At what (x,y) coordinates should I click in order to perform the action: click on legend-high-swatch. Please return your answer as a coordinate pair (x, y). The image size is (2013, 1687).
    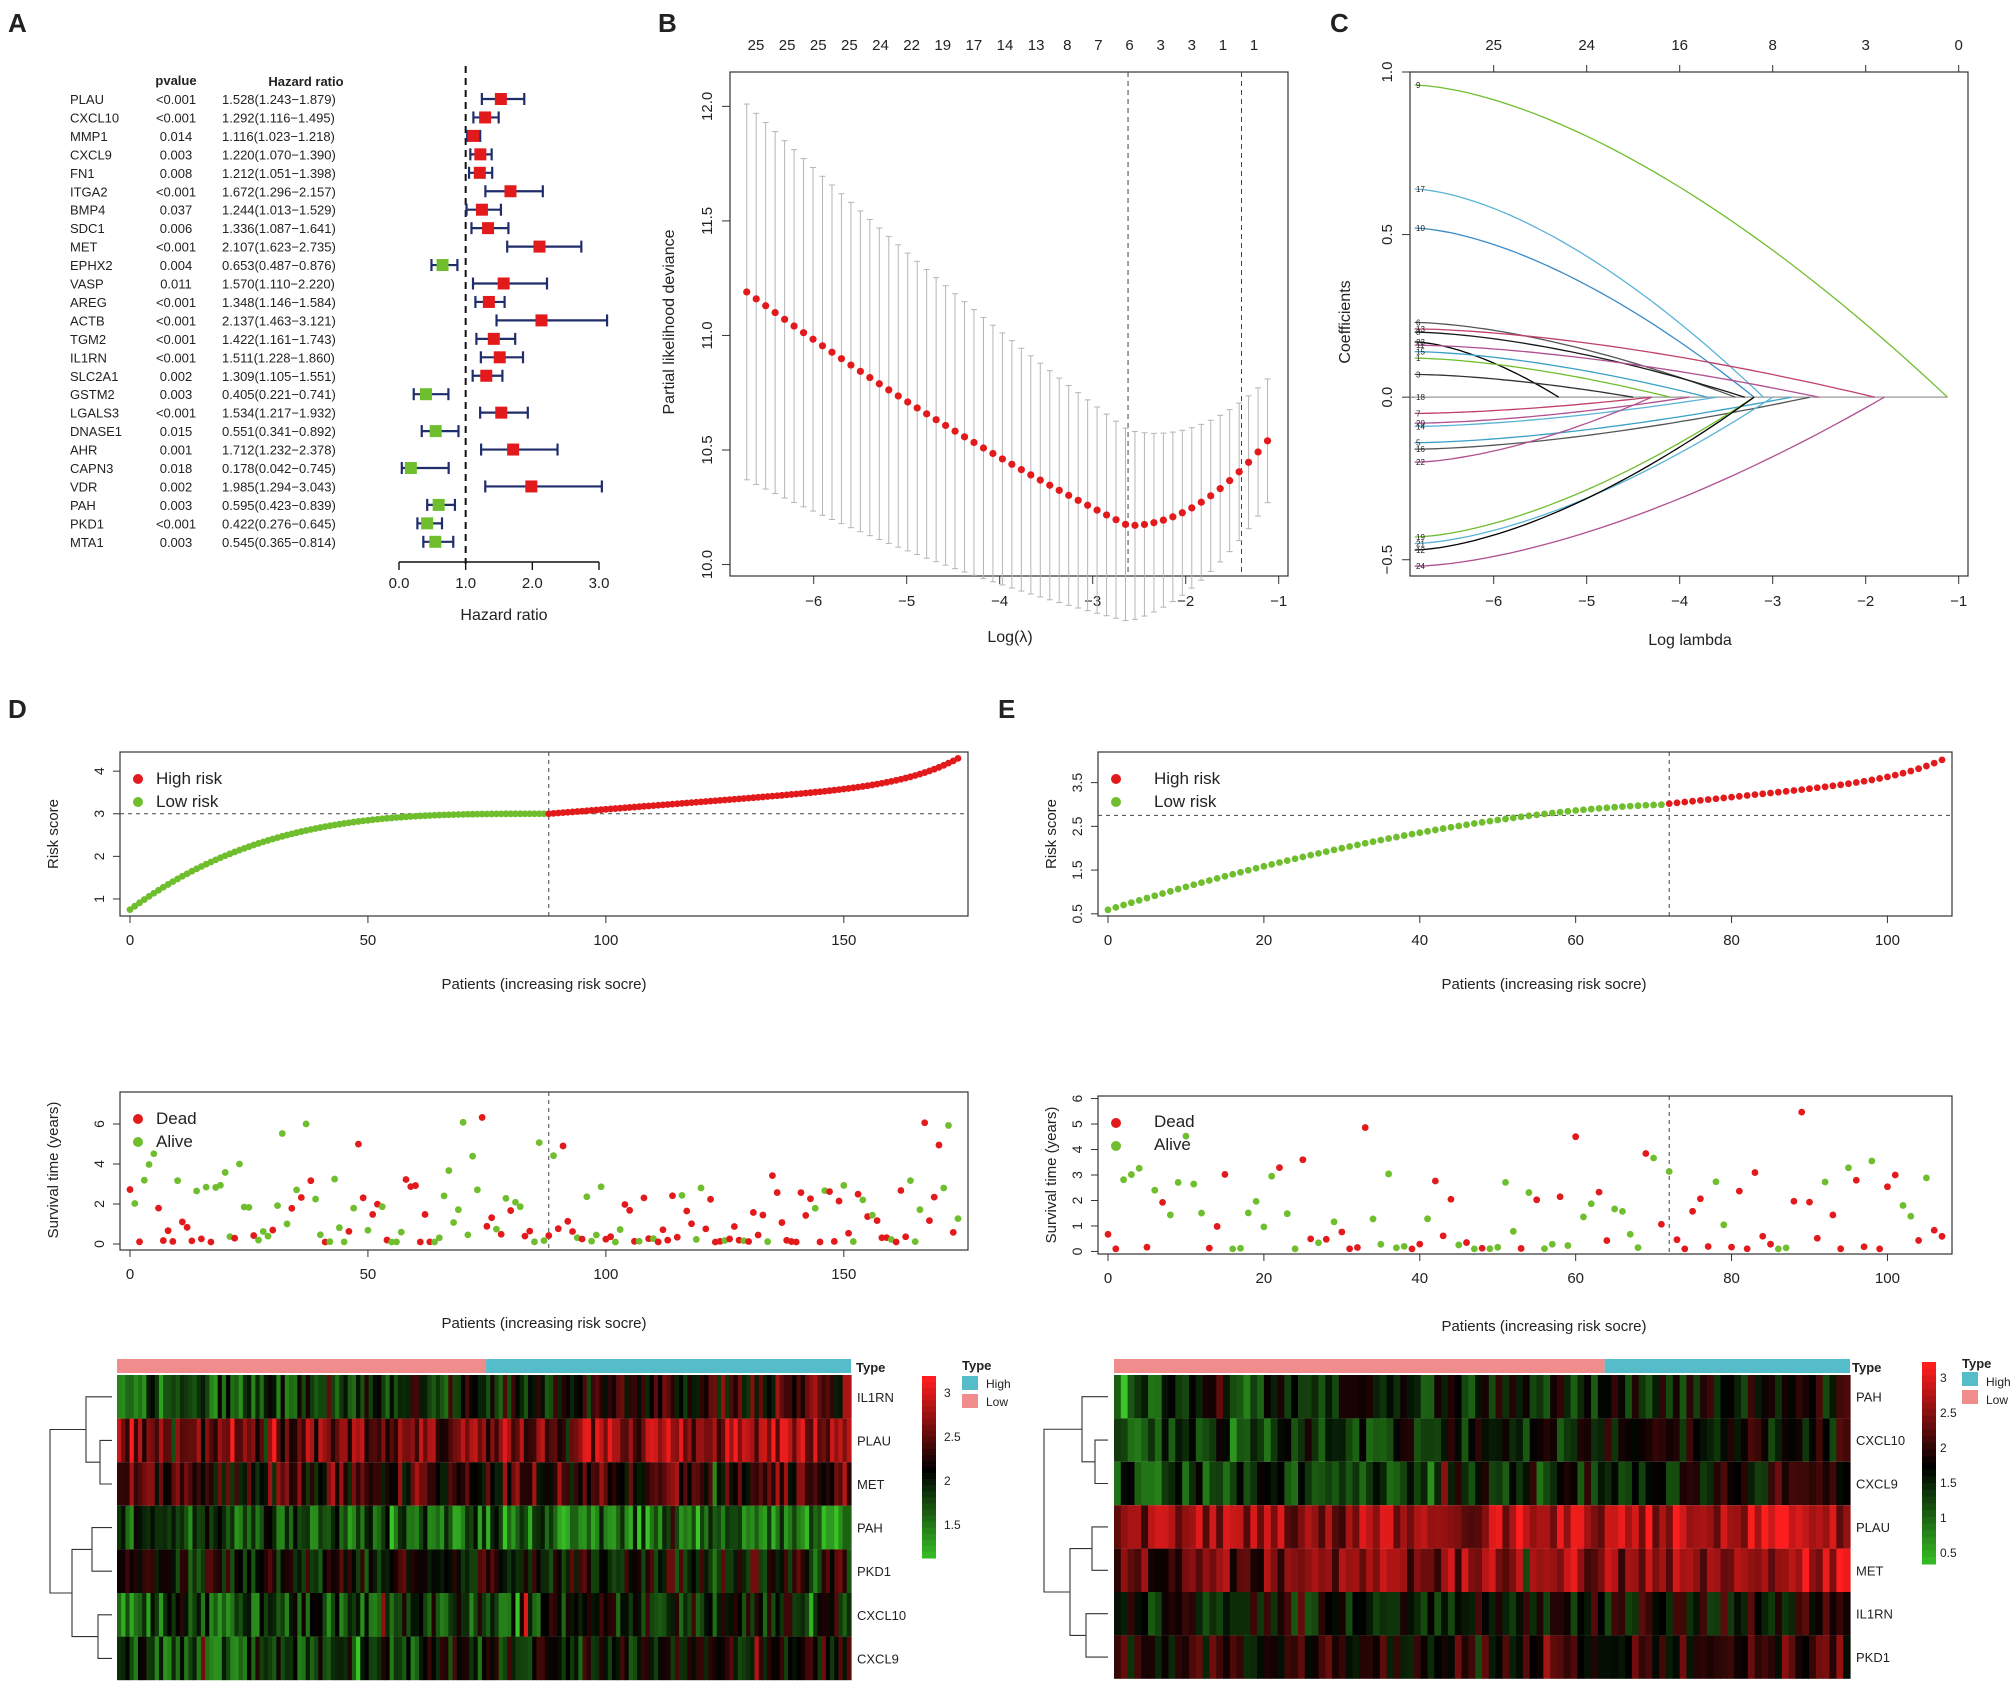
    Looking at the image, I should click on (1970, 1379).